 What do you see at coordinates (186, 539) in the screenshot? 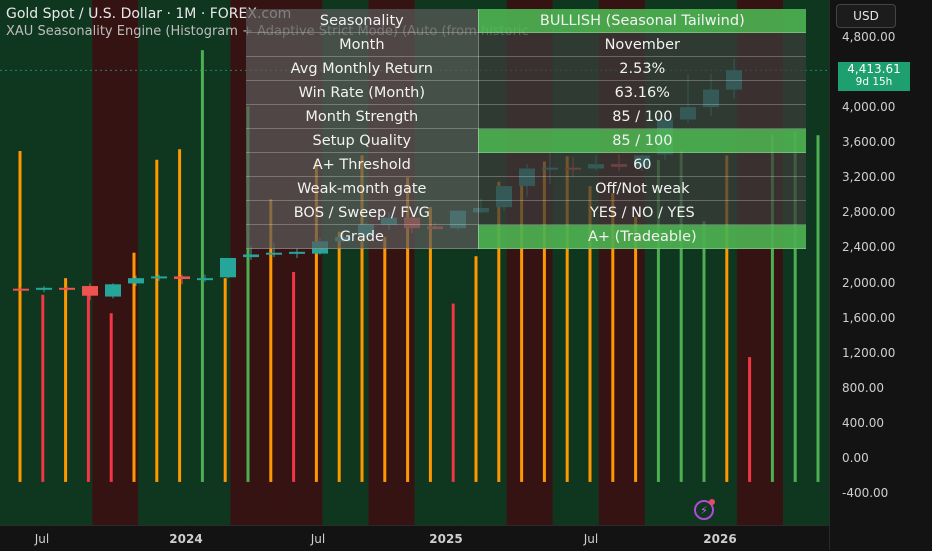
I see `time-tick: 2024` at bounding box center [186, 539].